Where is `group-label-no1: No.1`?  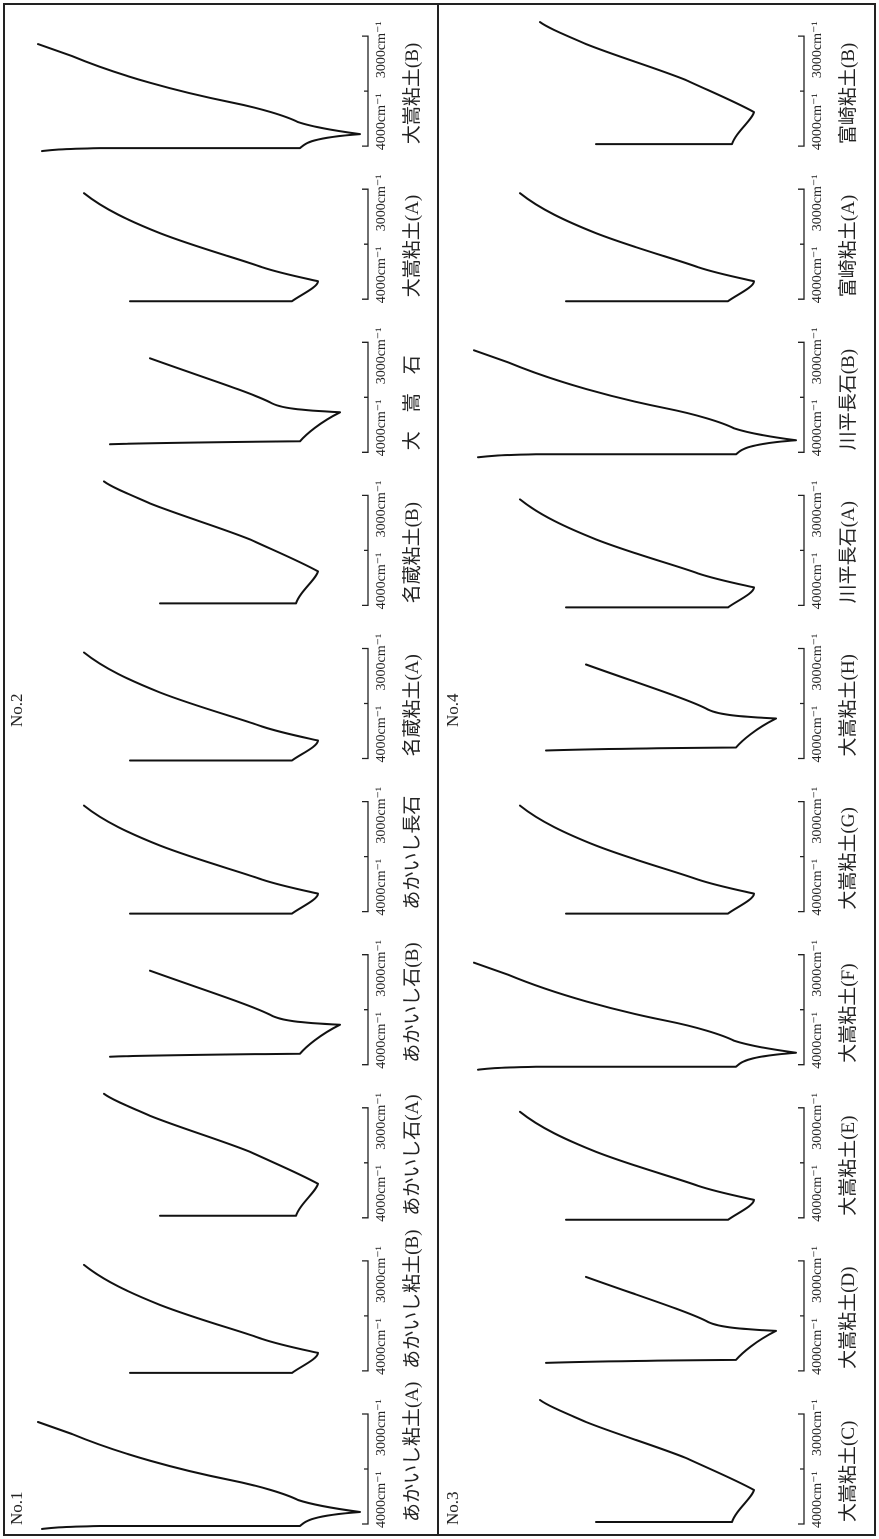
group-label-no1: No.1 is located at coordinates (16, 1508).